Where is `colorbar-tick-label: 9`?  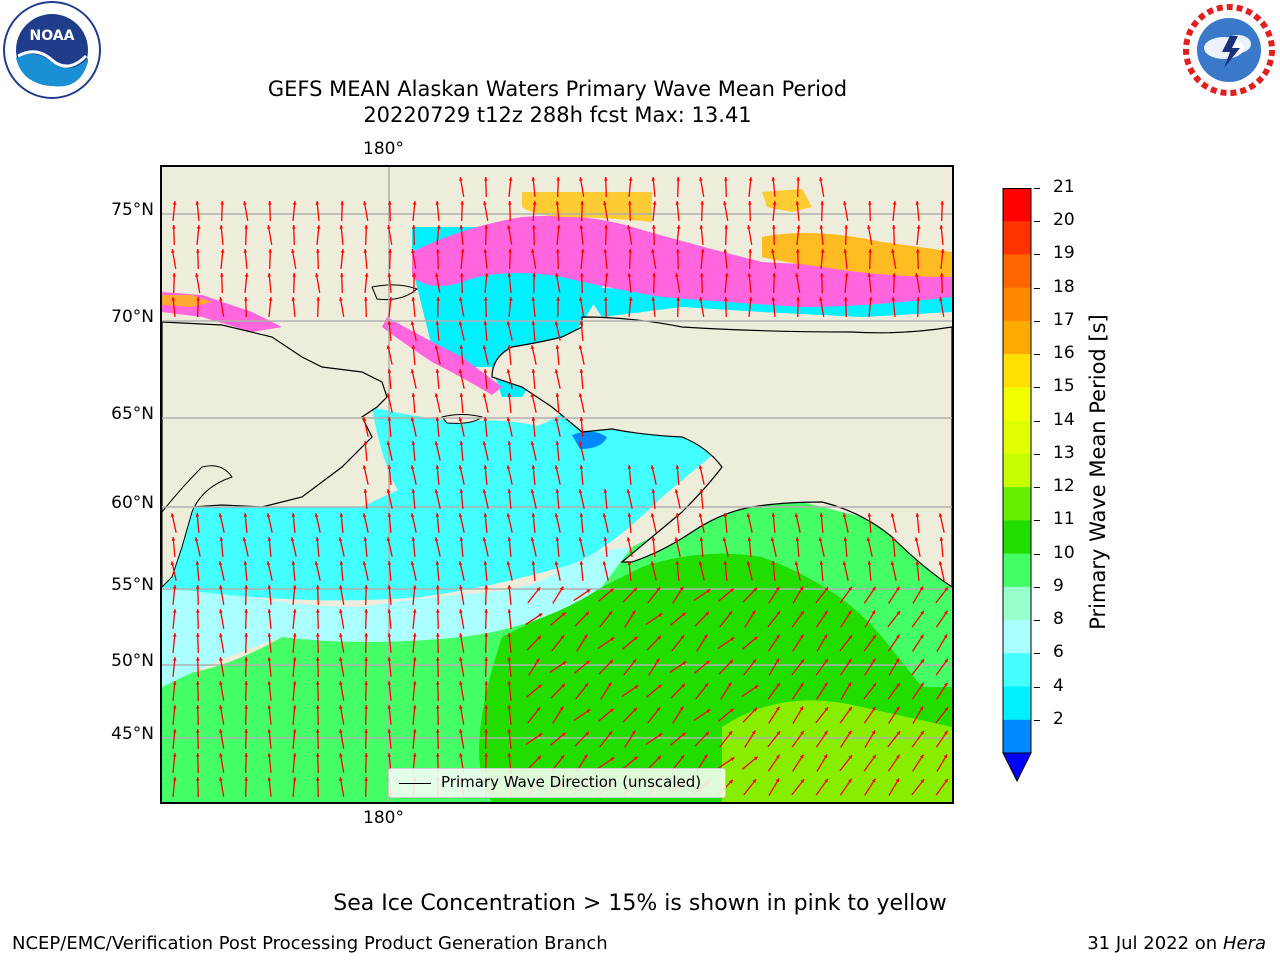
colorbar-tick-label: 9 is located at coordinates (1058, 585).